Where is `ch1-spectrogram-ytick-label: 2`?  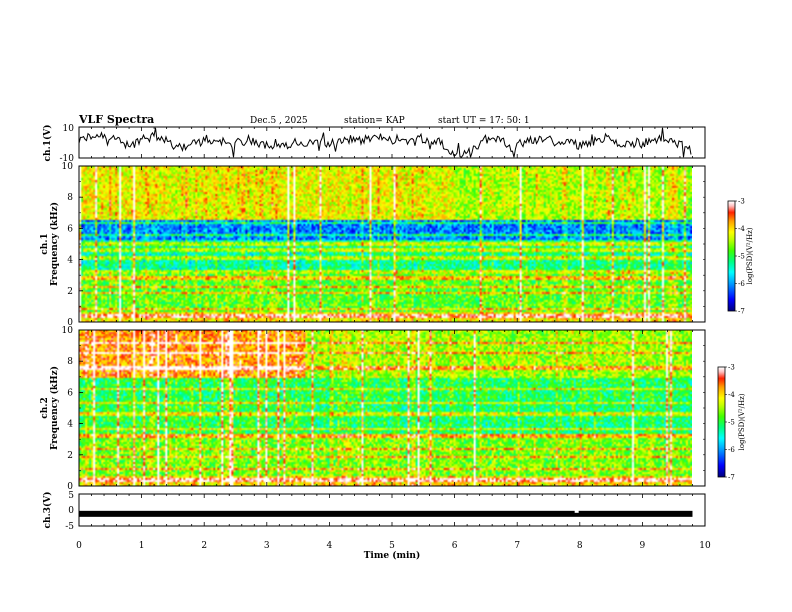 ch1-spectrogram-ytick-label: 2 is located at coordinates (70, 292).